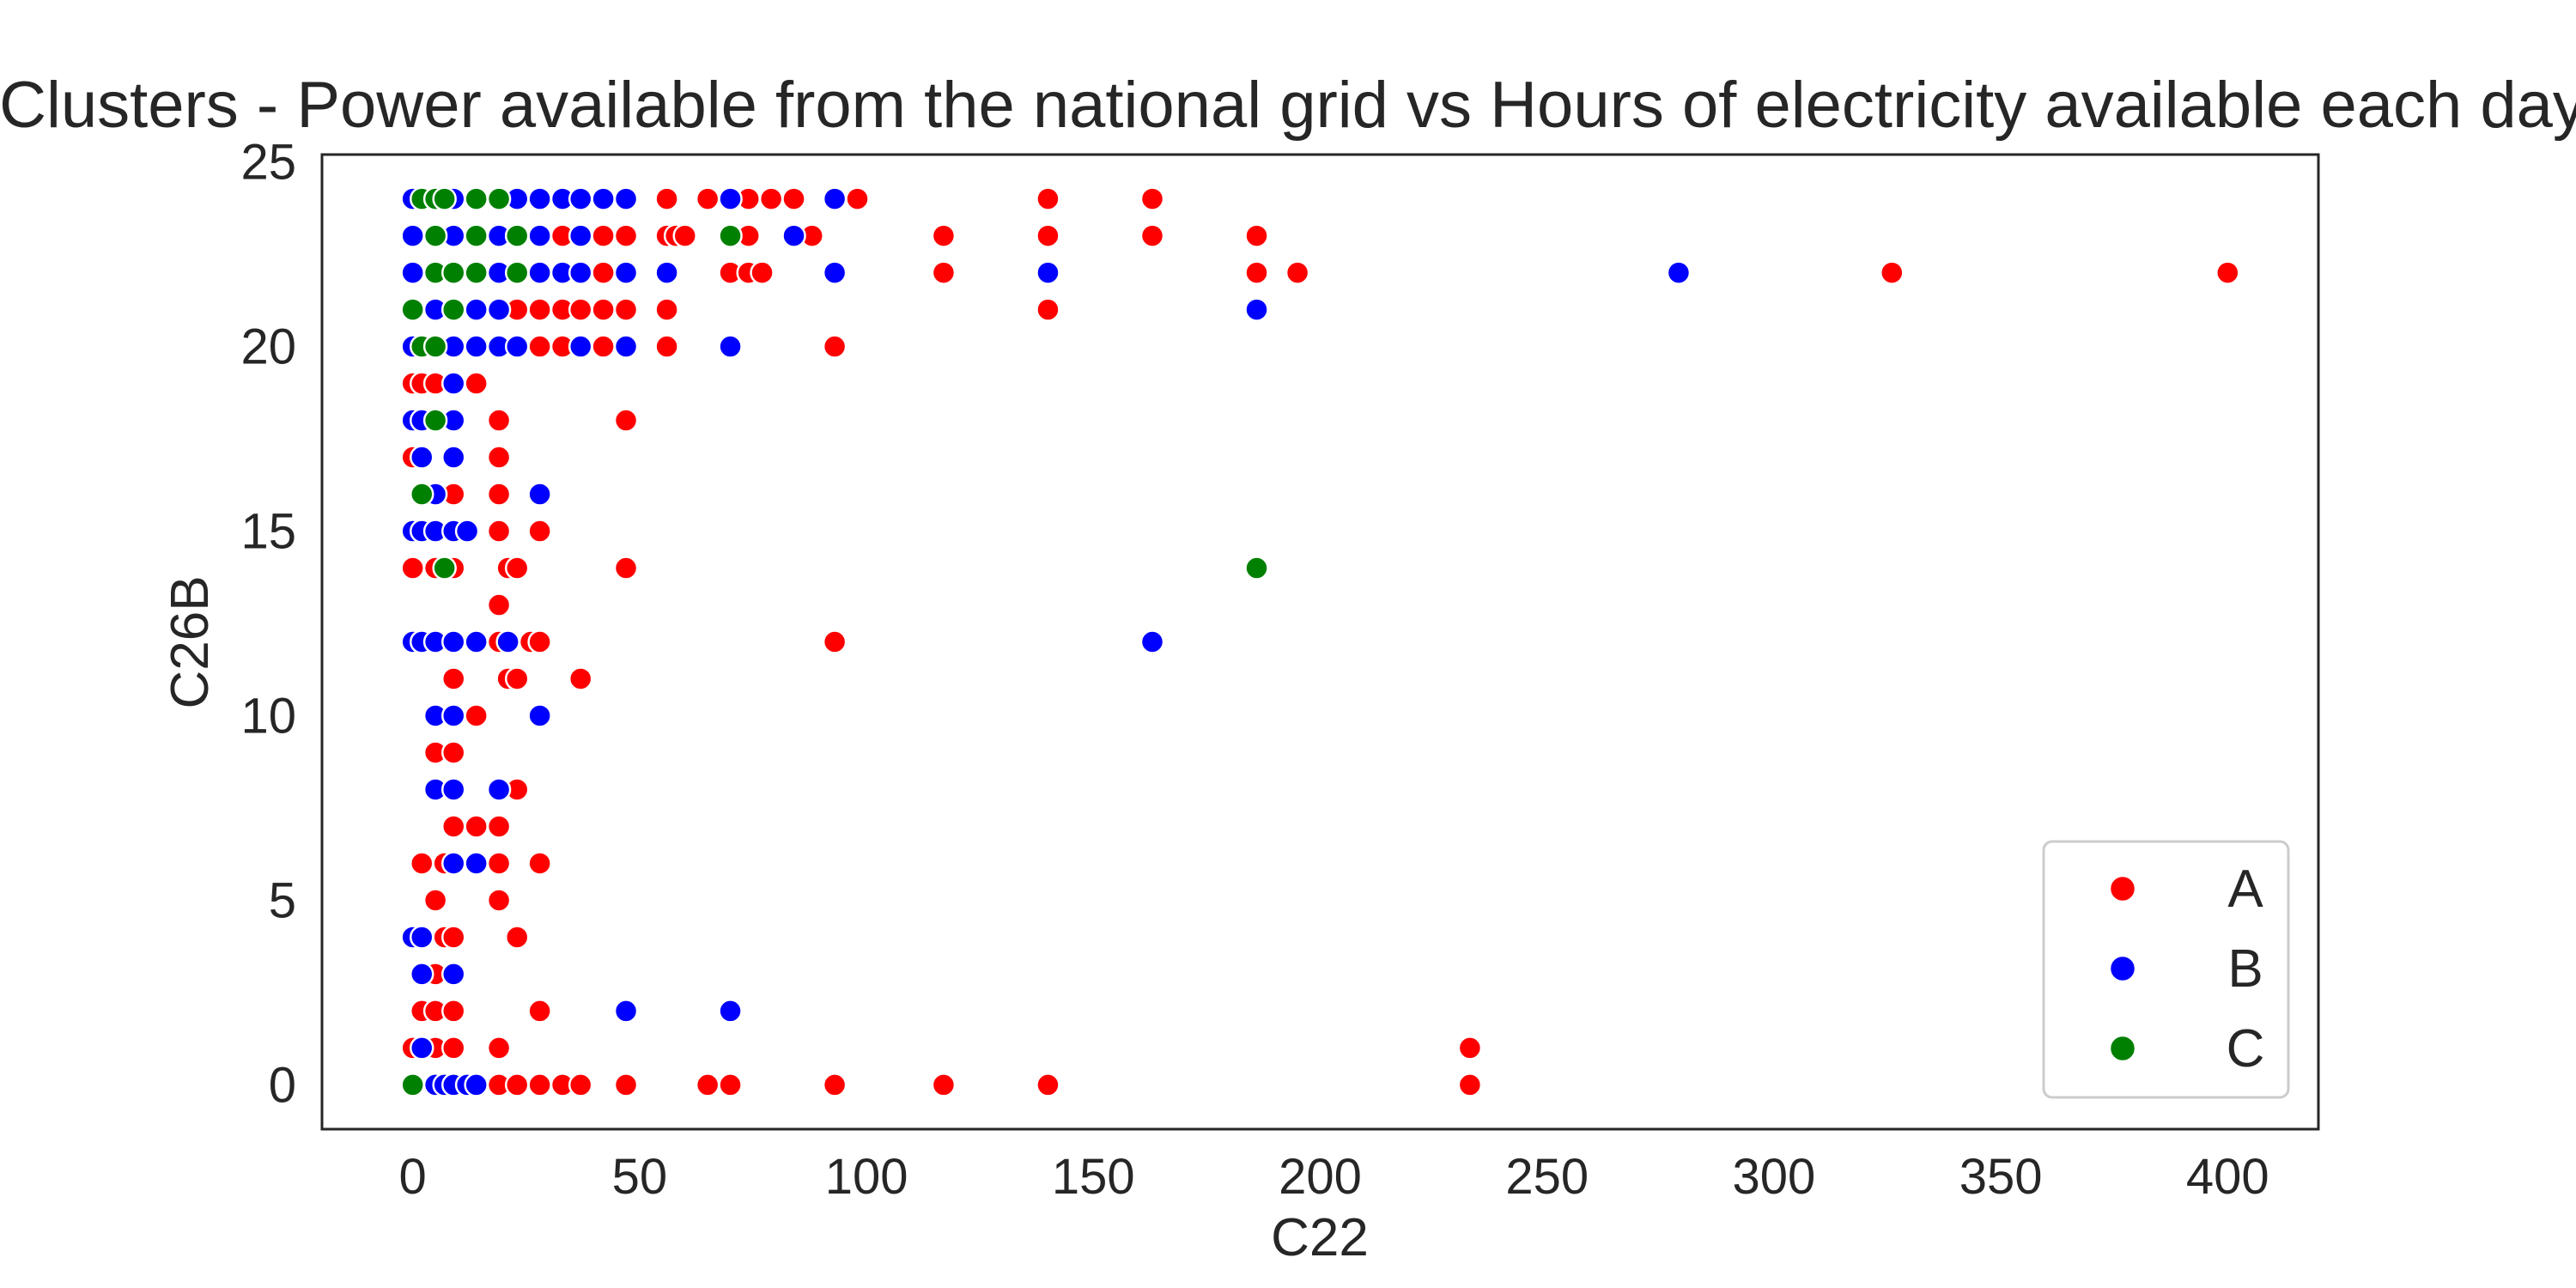 The image size is (2576, 1288). Describe the element at coordinates (1547, 1177) in the screenshot. I see `x-tick-label-250: 250` at that location.